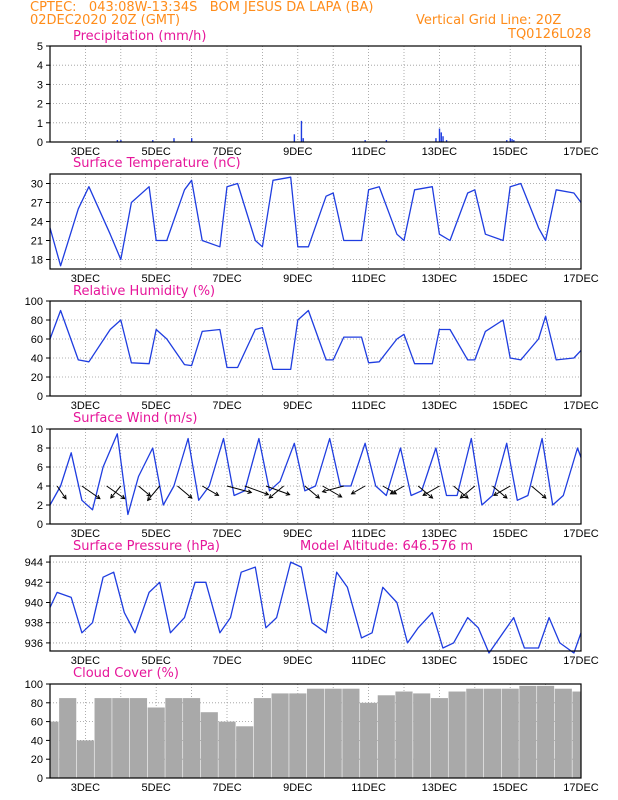 The image size is (618, 800). I want to click on pres-xtick-label: 17DEC, so click(581, 661).